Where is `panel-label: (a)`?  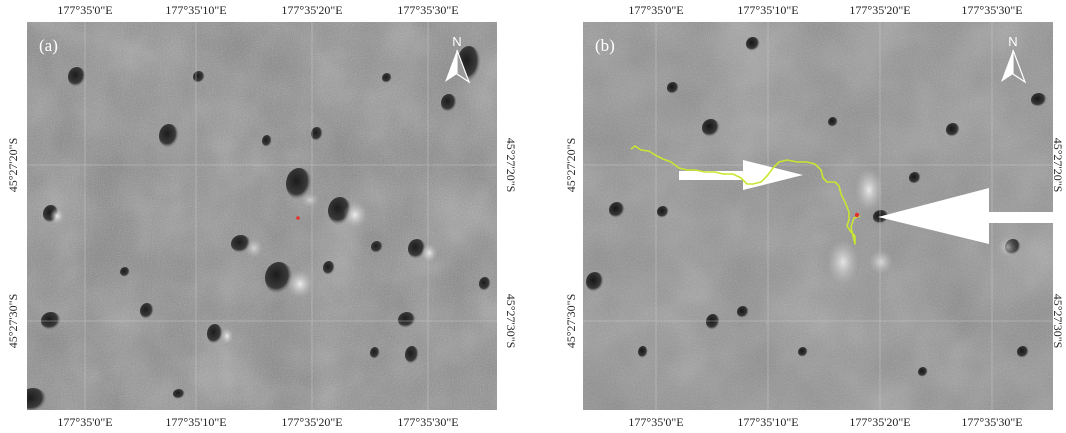
panel-label: (a) is located at coordinates (48, 45).